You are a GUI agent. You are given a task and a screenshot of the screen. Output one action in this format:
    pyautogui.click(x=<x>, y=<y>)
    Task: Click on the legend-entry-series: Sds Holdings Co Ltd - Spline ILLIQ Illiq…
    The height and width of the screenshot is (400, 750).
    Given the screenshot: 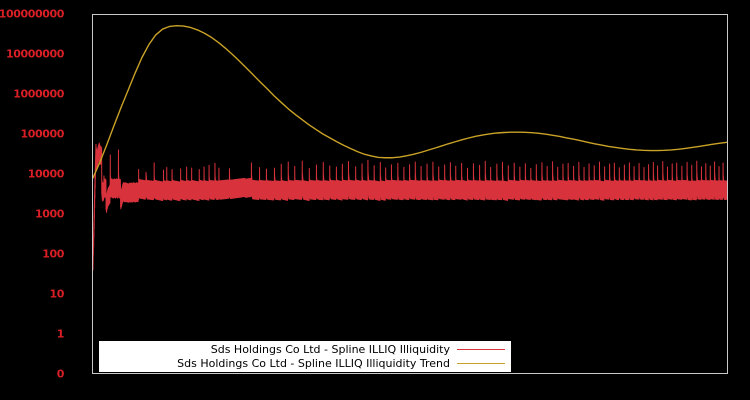 What is the action you would take?
    pyautogui.click(x=305, y=349)
    